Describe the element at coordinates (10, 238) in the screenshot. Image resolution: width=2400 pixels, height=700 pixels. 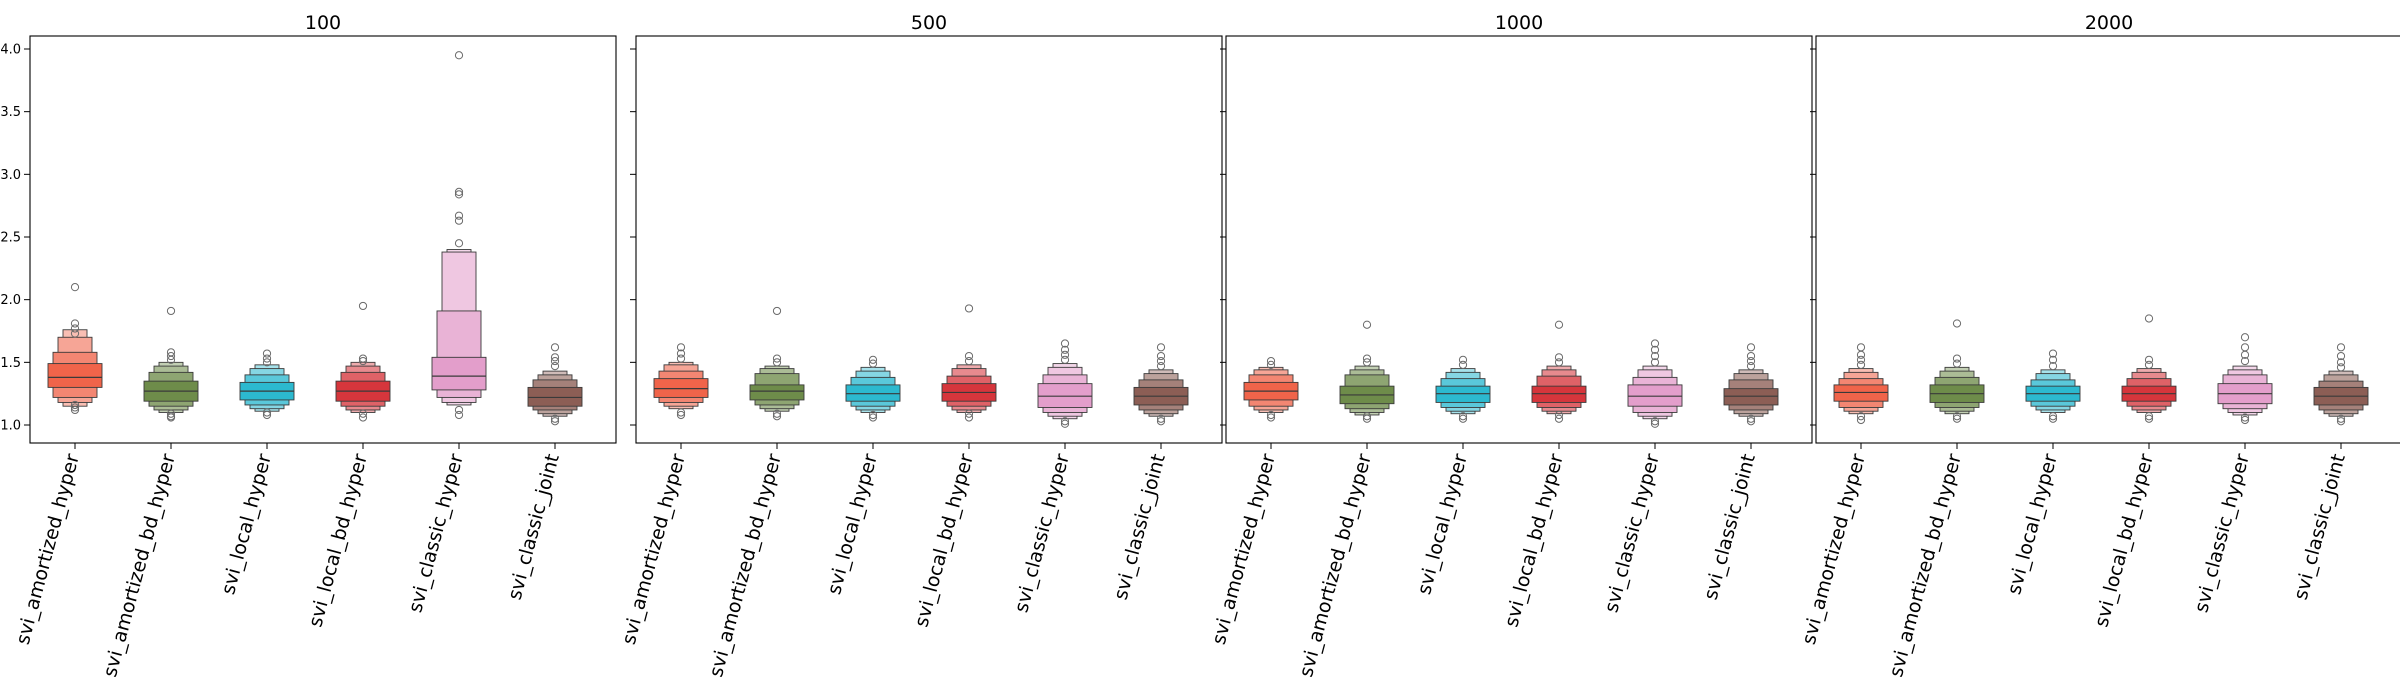
I see `y-tick-label: 2.5` at that location.